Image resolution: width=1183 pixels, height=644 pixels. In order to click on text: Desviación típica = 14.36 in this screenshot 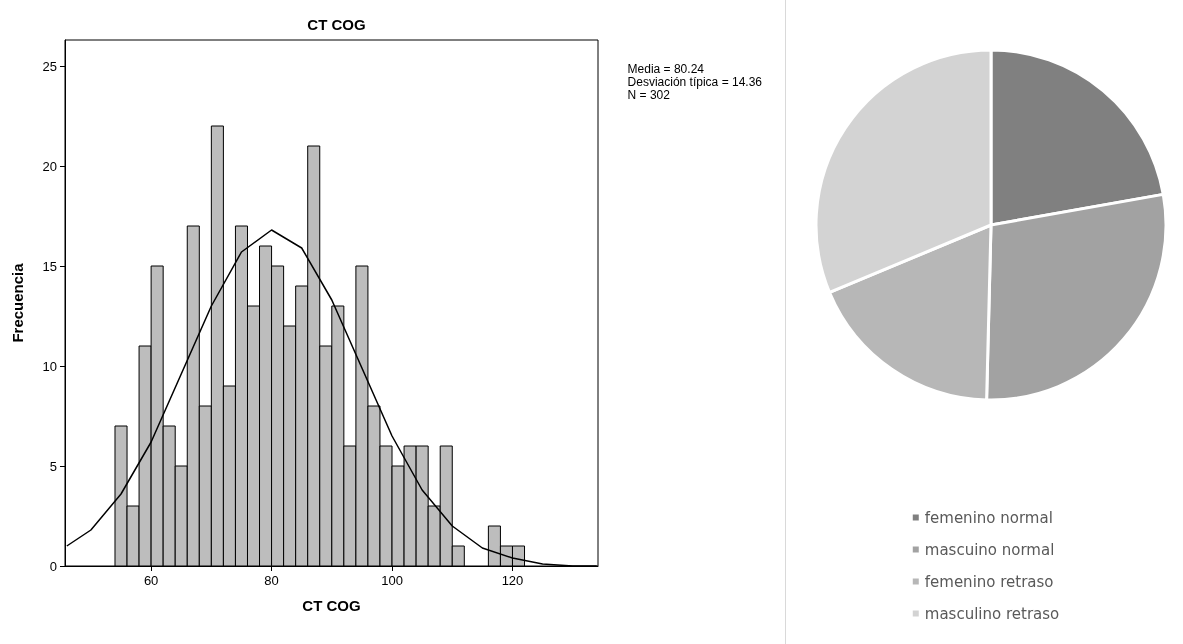, I will do `click(695, 81)`.